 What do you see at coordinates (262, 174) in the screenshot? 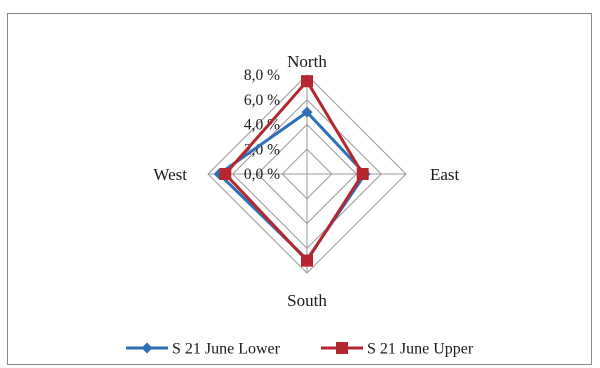
I see `radial-tick-label: 0,0 %` at bounding box center [262, 174].